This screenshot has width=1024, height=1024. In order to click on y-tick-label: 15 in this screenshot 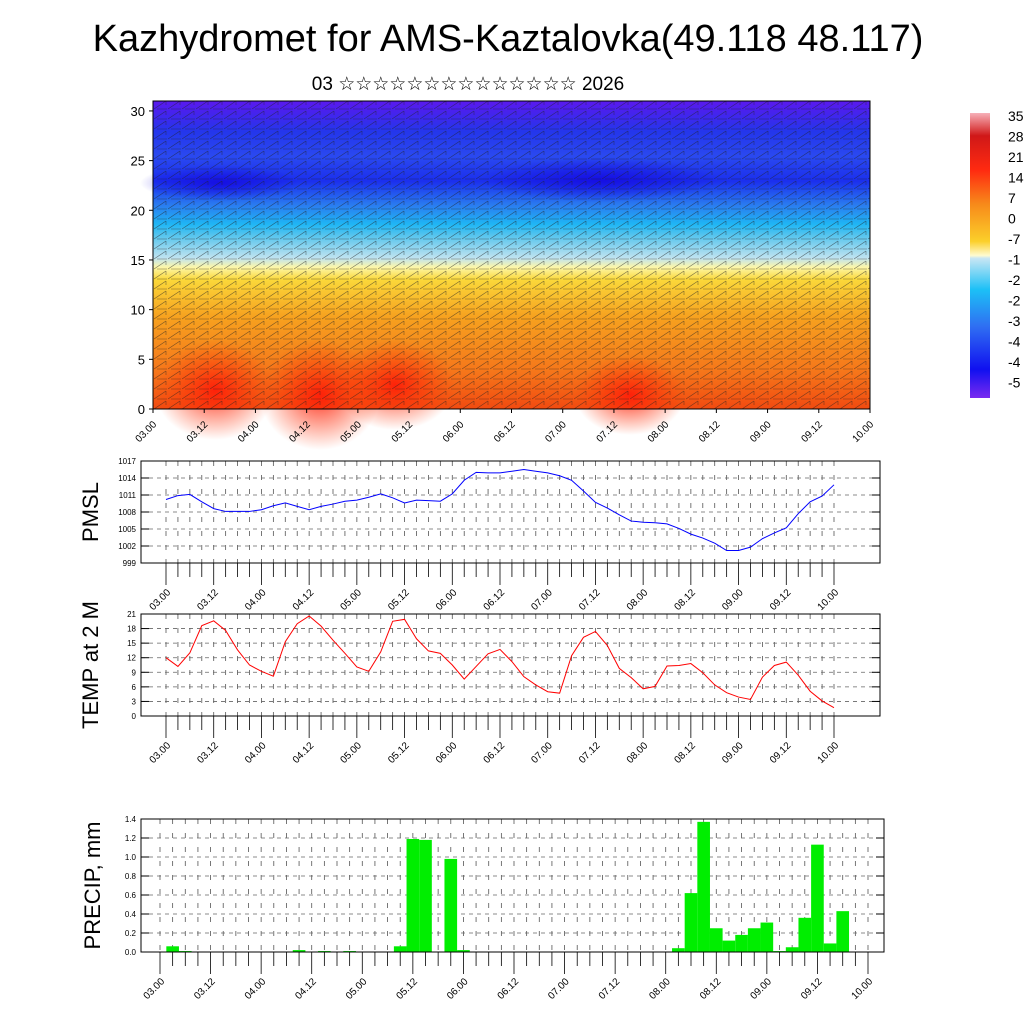, I will do `click(138, 260)`.